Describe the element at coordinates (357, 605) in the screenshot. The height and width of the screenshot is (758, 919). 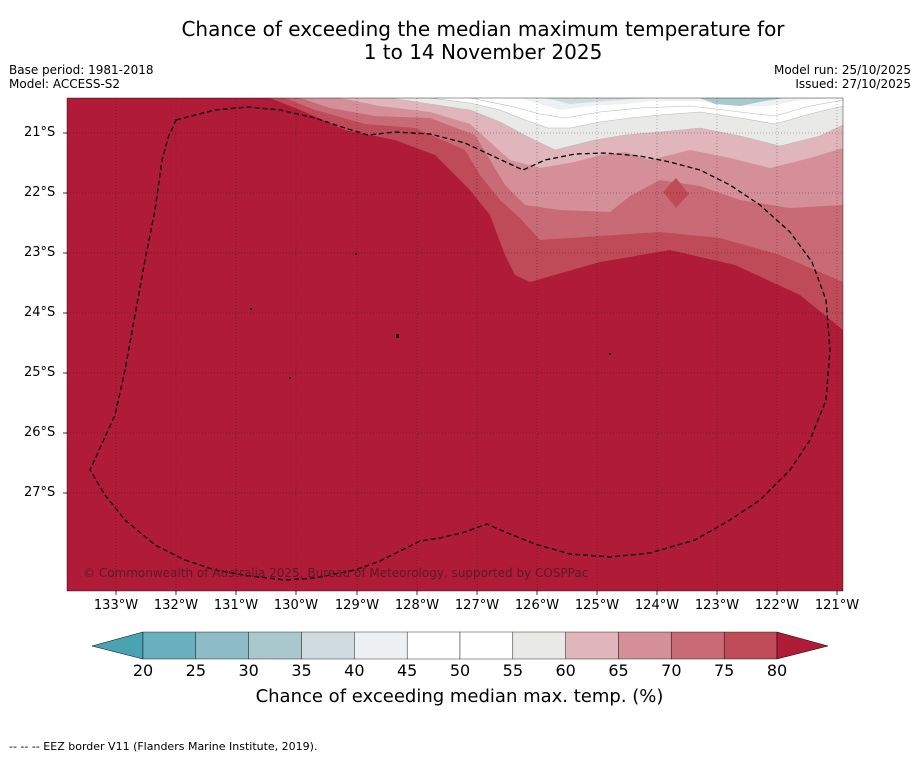
I see `lon-label: 129°W` at that location.